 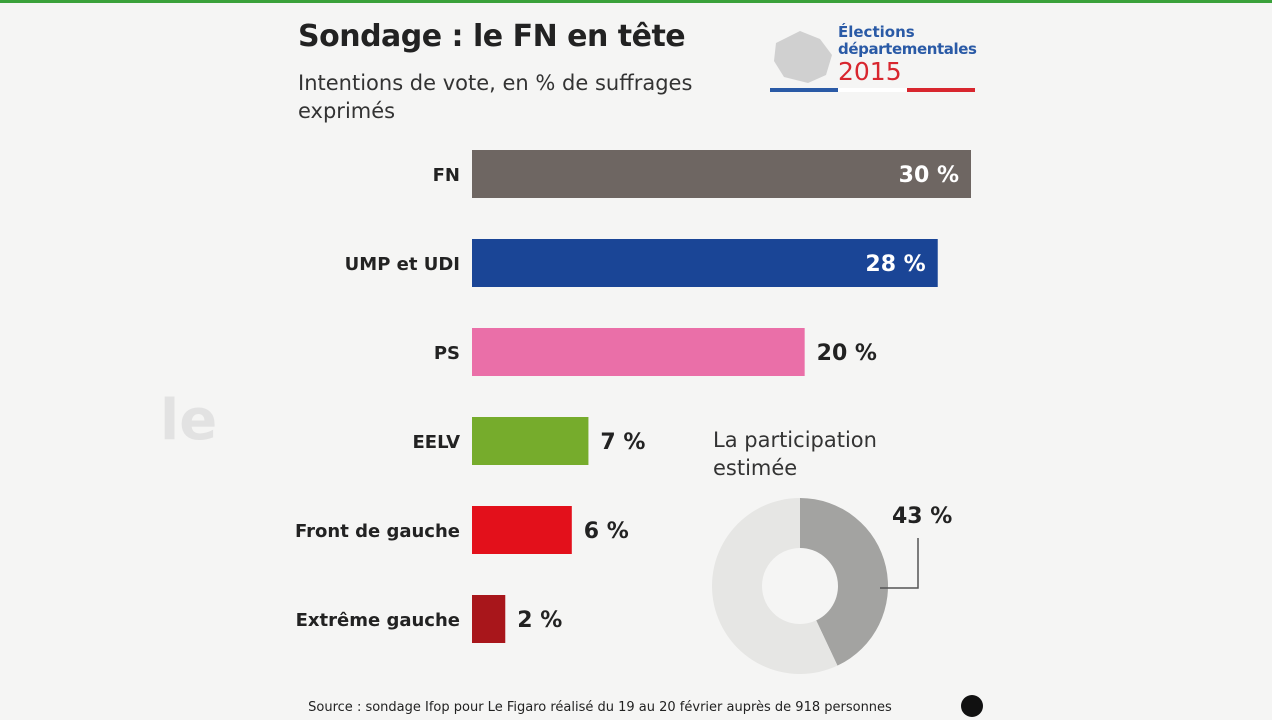 What do you see at coordinates (189, 420) in the screenshot?
I see `watermark: le` at bounding box center [189, 420].